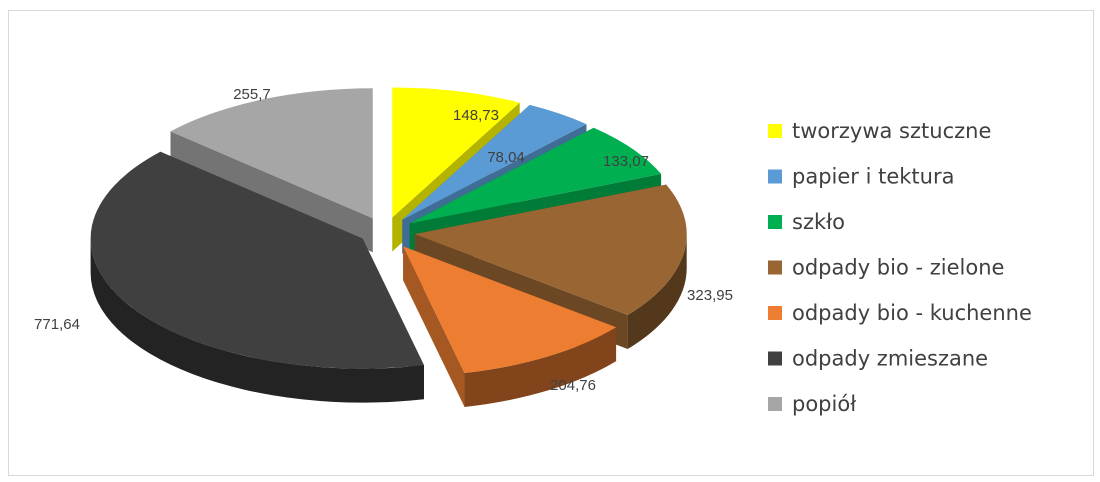 The height and width of the screenshot is (482, 1100). Describe the element at coordinates (890, 359) in the screenshot. I see `legend-entry-5: odpady zmieszane` at that location.